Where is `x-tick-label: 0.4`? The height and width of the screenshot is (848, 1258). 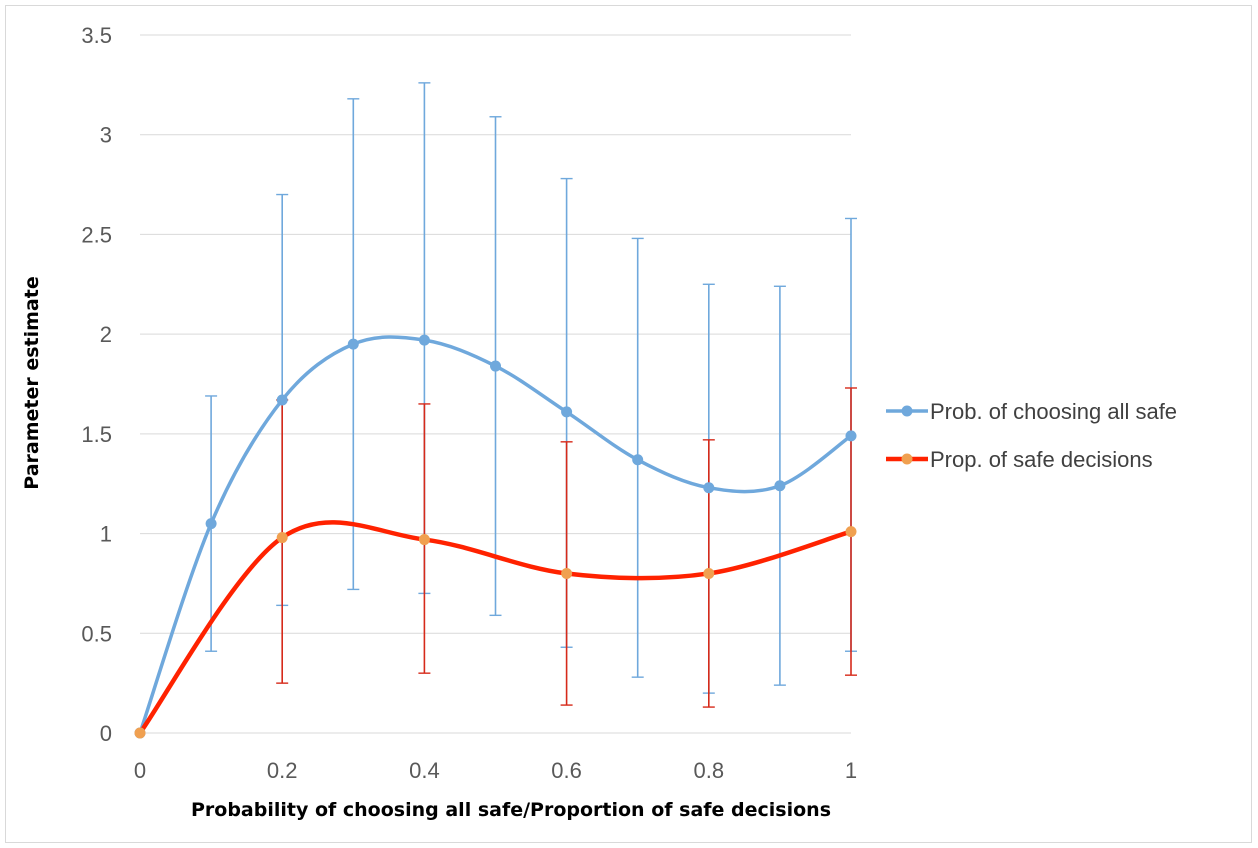
x-tick-label: 0.4 is located at coordinates (424, 770).